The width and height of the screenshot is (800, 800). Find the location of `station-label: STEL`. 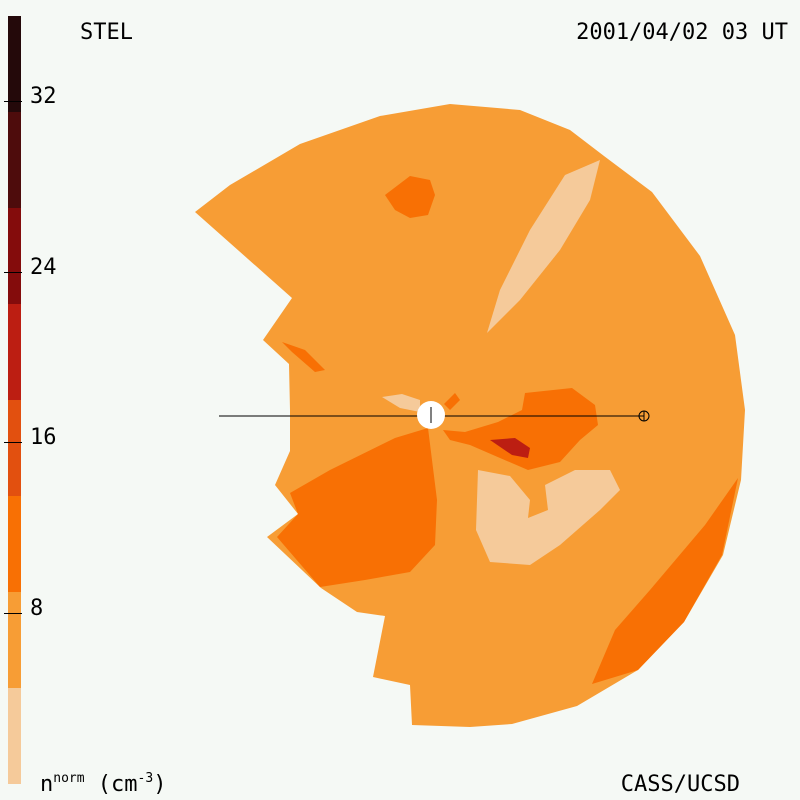

station-label: STEL is located at coordinates (106, 32).